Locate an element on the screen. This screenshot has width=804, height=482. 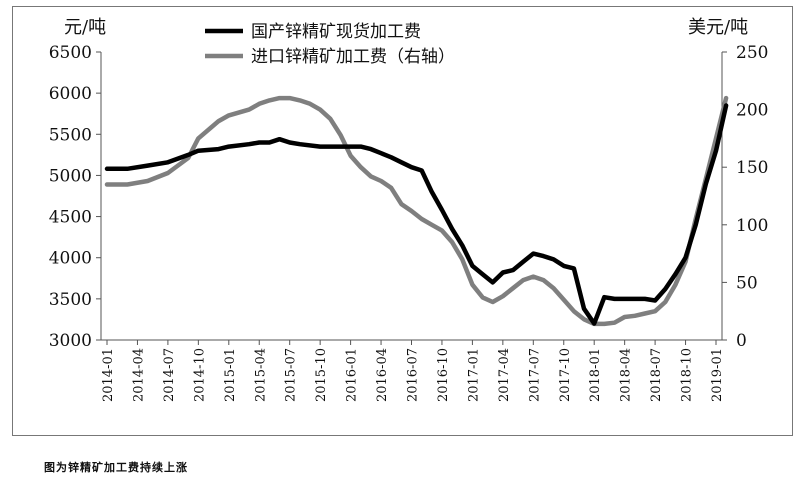
x-axis-tick-label: 2017-10 is located at coordinates (565, 375).